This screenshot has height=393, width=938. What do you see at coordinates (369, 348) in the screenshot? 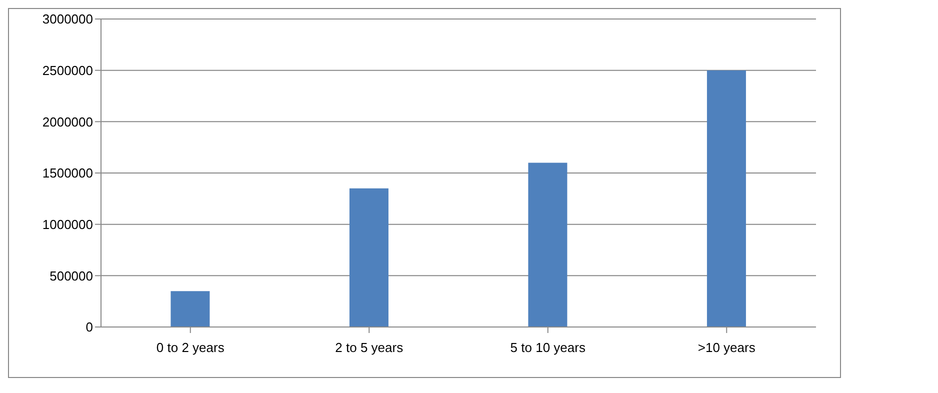
I see `x-tick-label: 2 to 5 years` at bounding box center [369, 348].